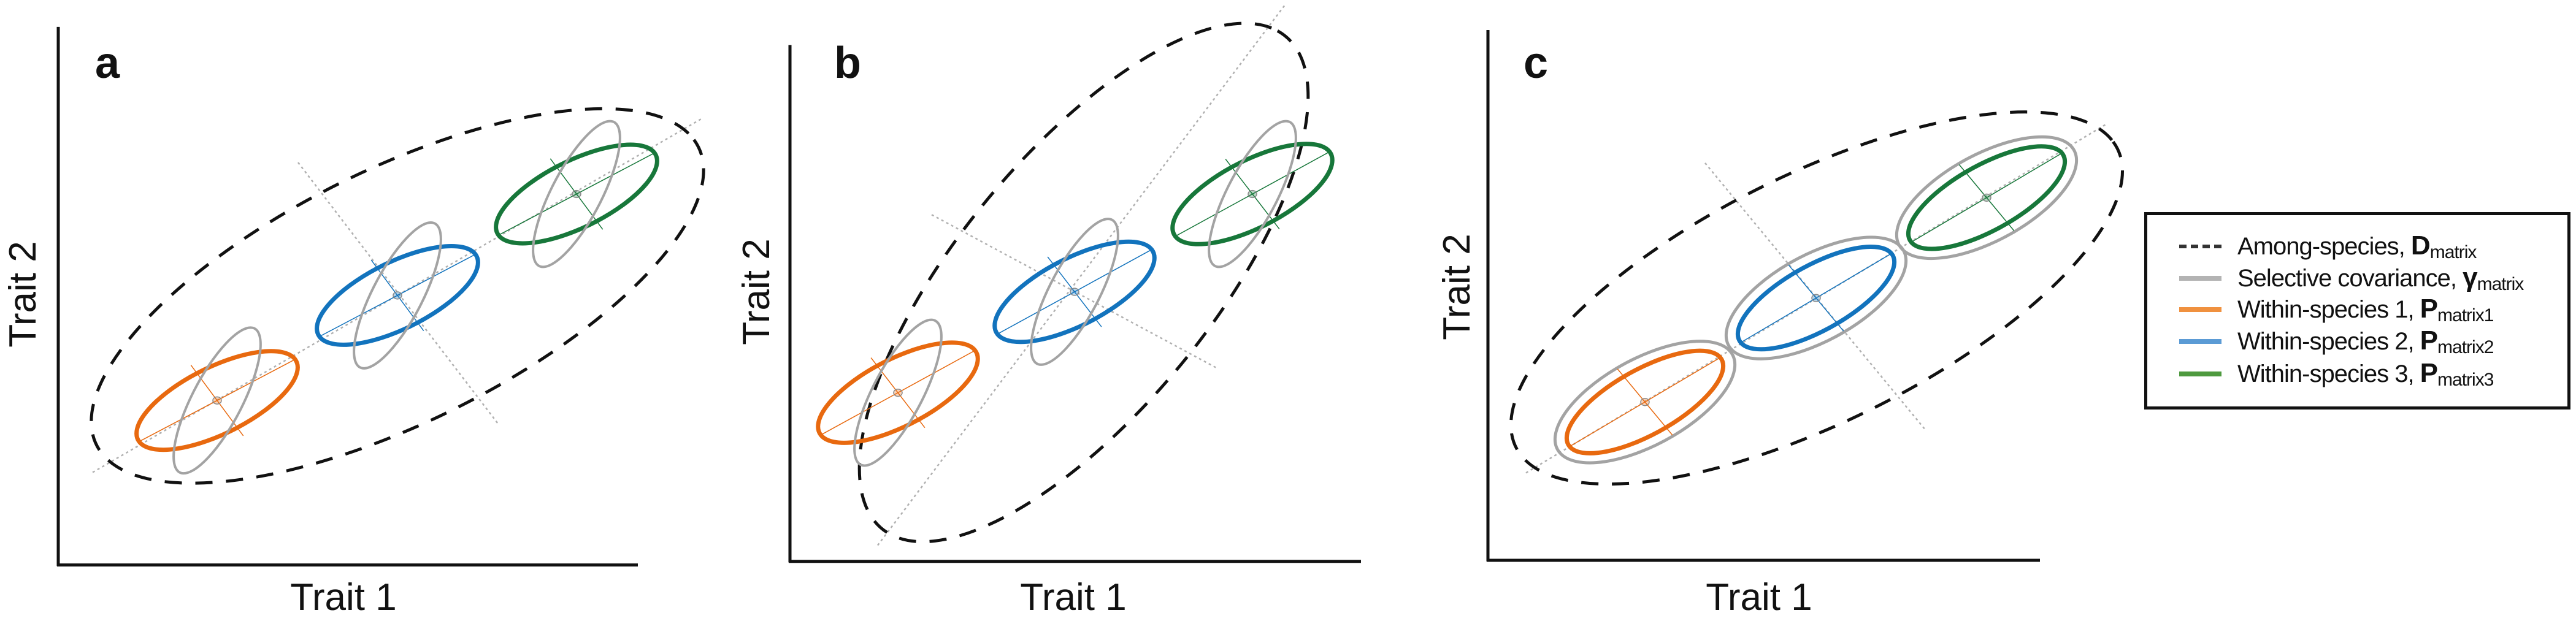 The image size is (2576, 621). I want to click on x-axis-label-a: Trait 1, so click(343, 597).